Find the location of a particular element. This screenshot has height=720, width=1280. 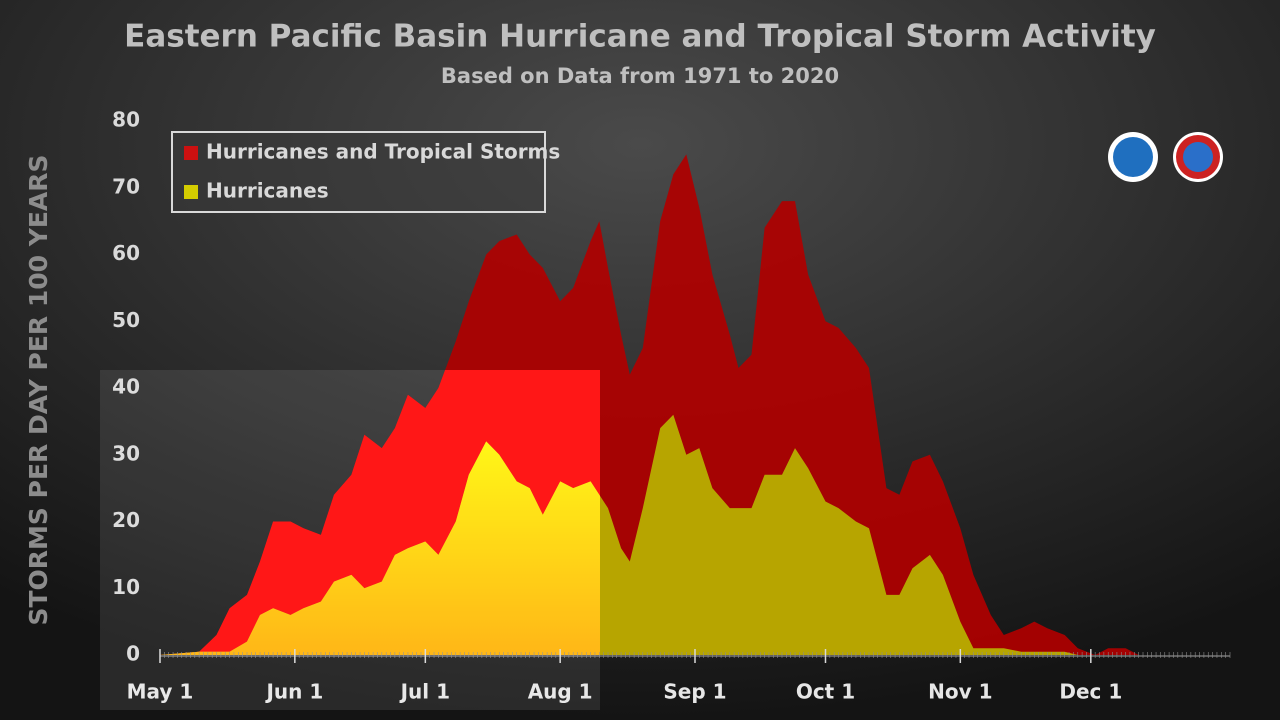

nws-logo-inner is located at coordinates (1198, 157).